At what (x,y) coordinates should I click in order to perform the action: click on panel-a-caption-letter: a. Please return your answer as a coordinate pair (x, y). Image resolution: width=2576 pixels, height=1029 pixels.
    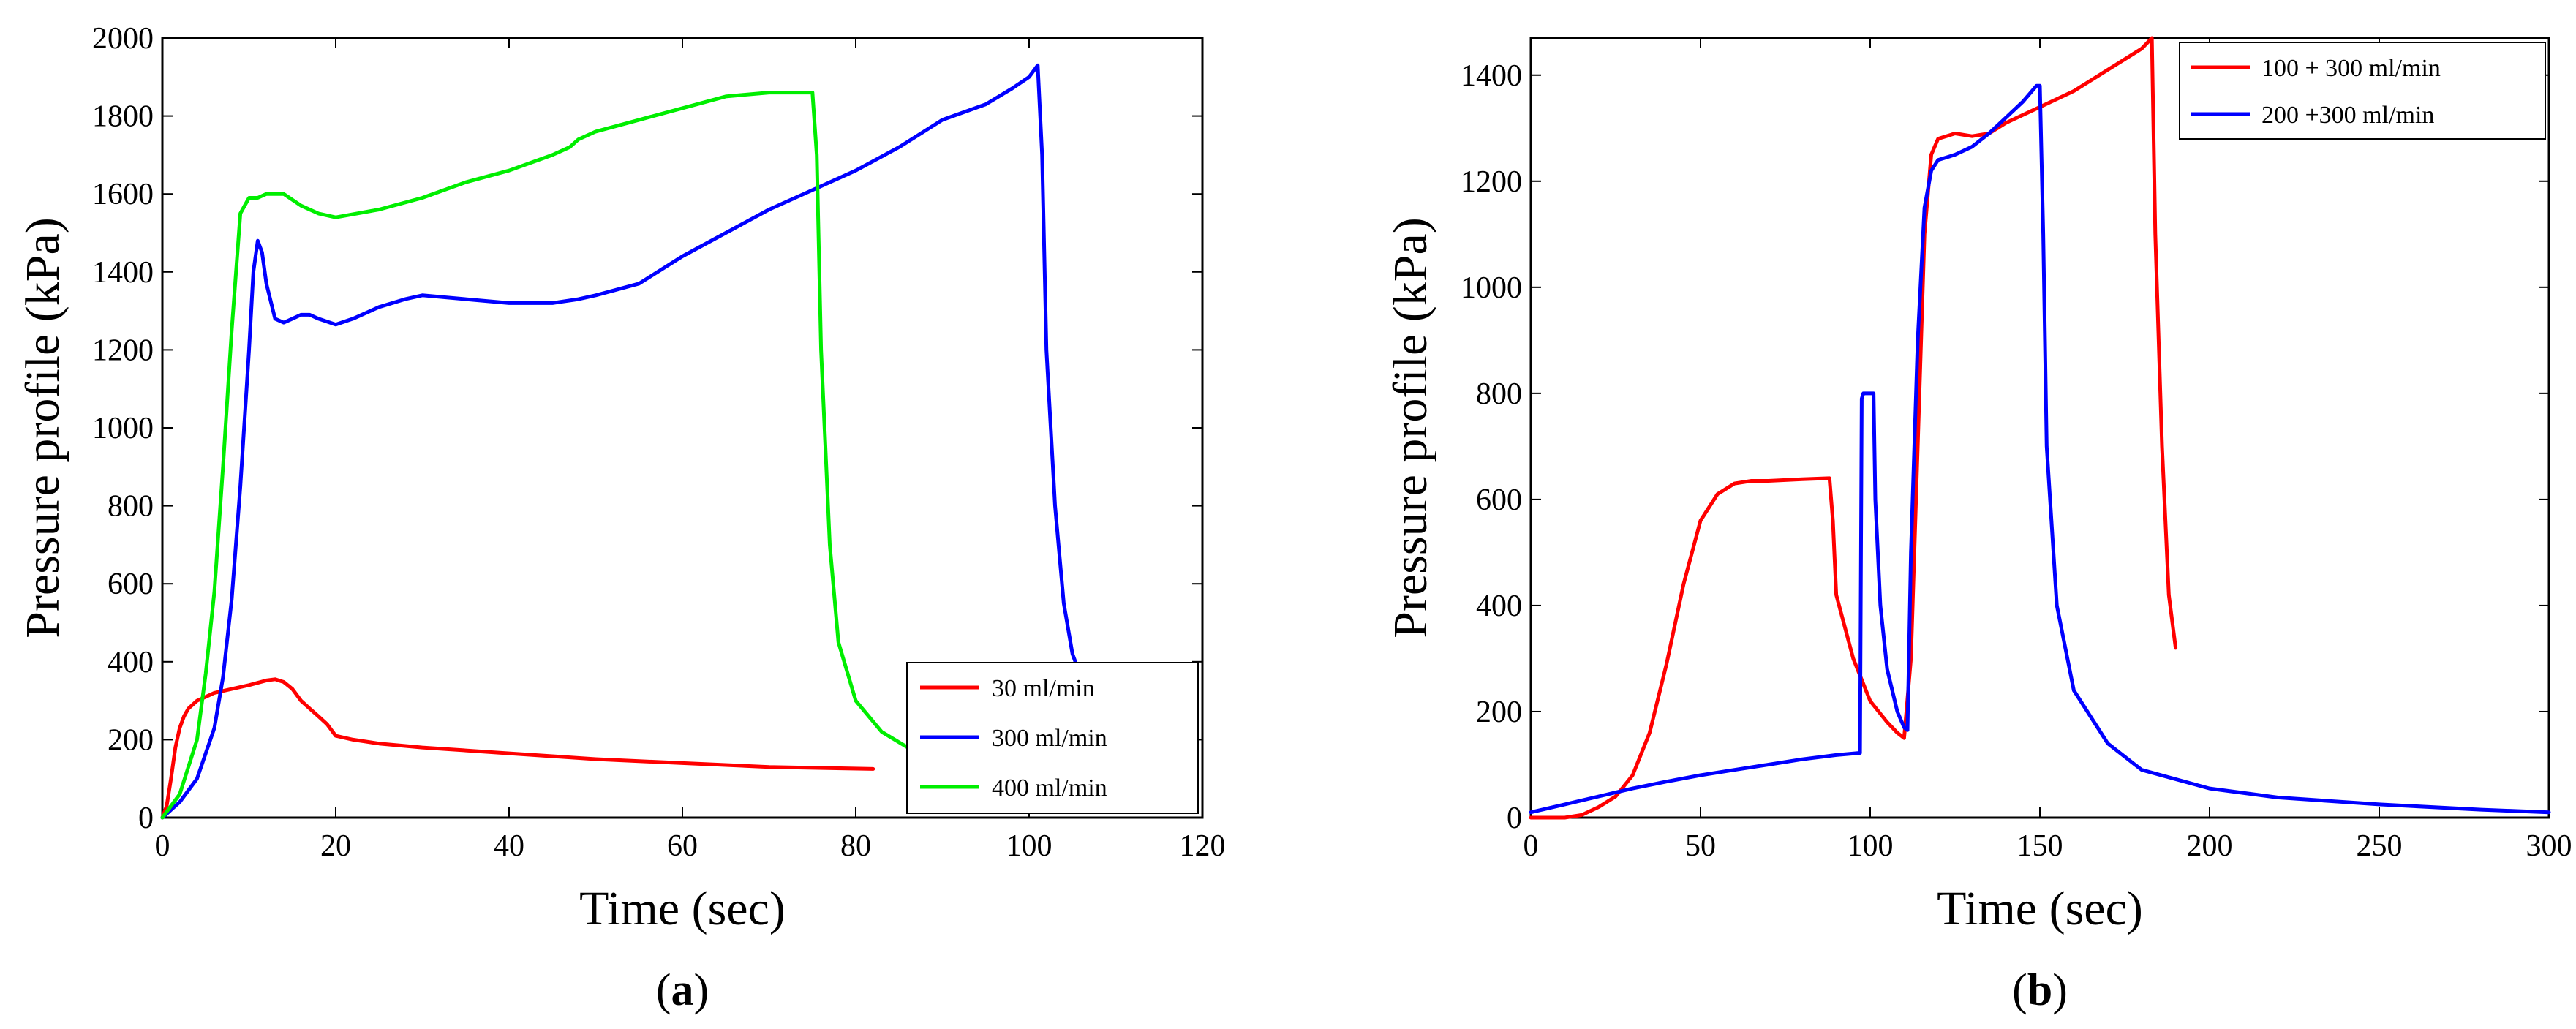
    Looking at the image, I should click on (682, 990).